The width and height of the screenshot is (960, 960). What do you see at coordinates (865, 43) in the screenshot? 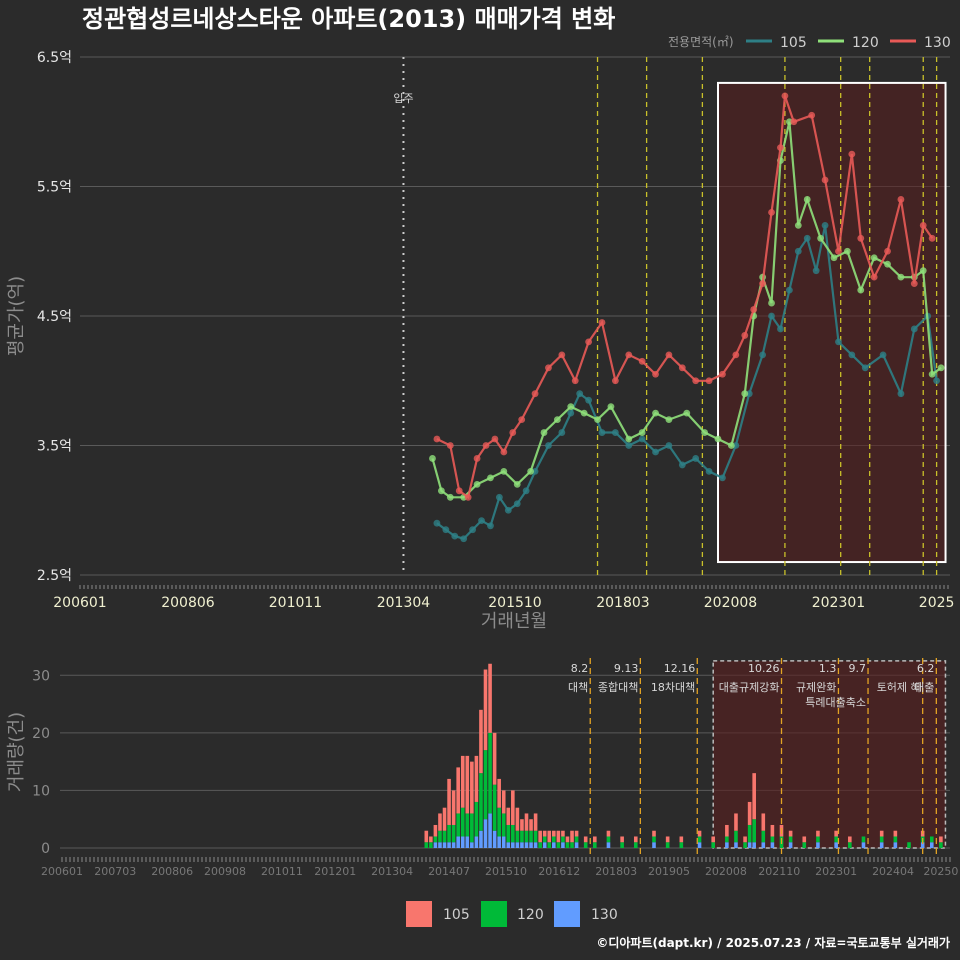
I see `legend-label-120: 120` at bounding box center [865, 43].